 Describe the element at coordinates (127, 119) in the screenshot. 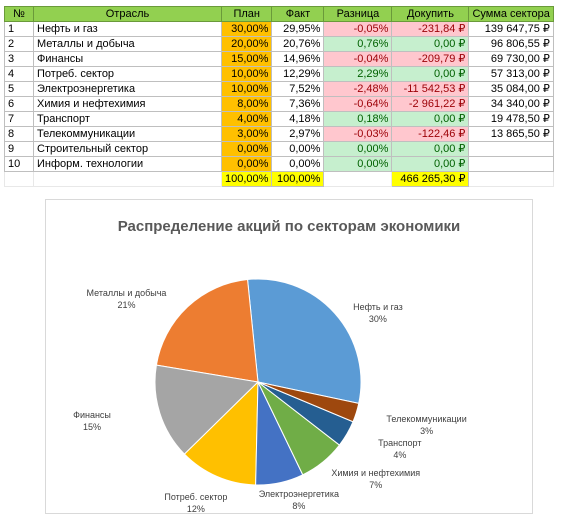

I see `sector-name-cell: Транспорт` at that location.